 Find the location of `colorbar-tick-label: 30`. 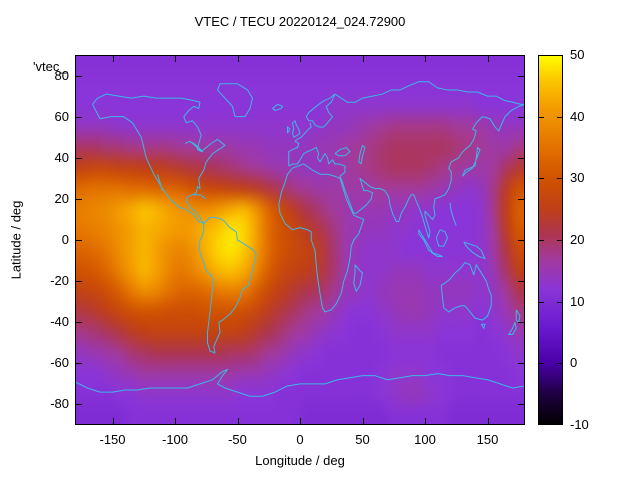

colorbar-tick-label: 30 is located at coordinates (577, 178).